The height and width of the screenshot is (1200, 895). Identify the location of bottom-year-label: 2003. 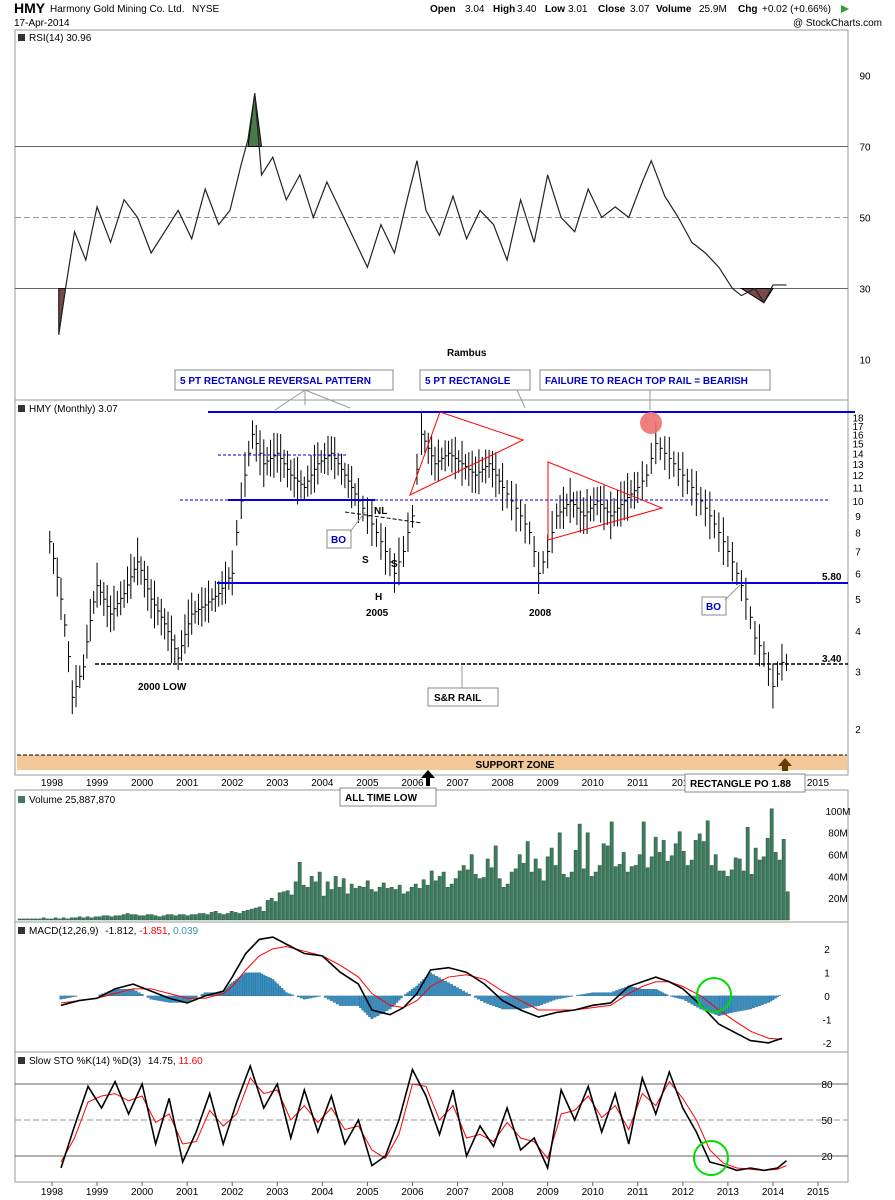
(277, 1192).